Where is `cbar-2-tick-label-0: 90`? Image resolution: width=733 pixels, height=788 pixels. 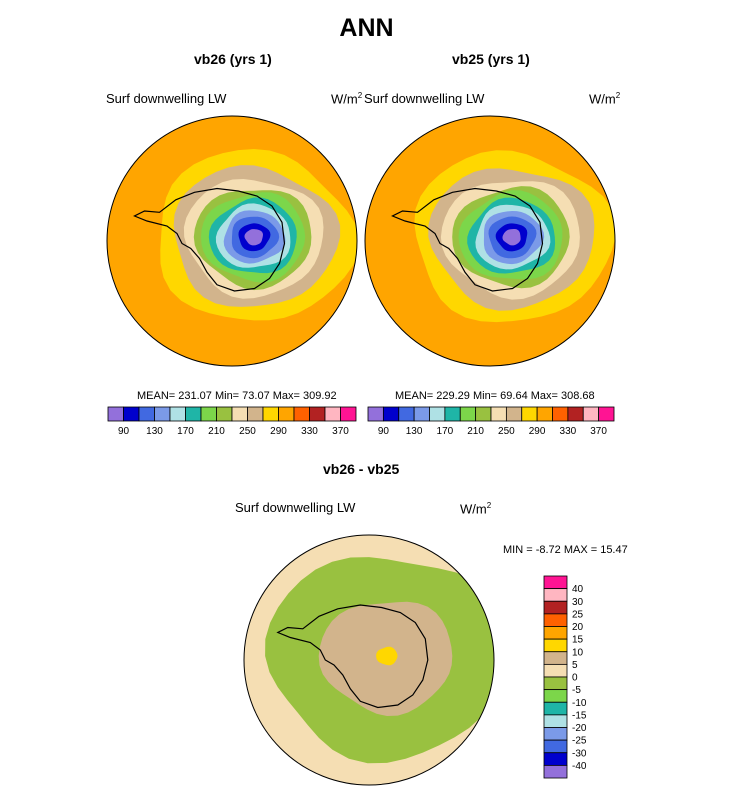 cbar-2-tick-label-0: 90 is located at coordinates (384, 431).